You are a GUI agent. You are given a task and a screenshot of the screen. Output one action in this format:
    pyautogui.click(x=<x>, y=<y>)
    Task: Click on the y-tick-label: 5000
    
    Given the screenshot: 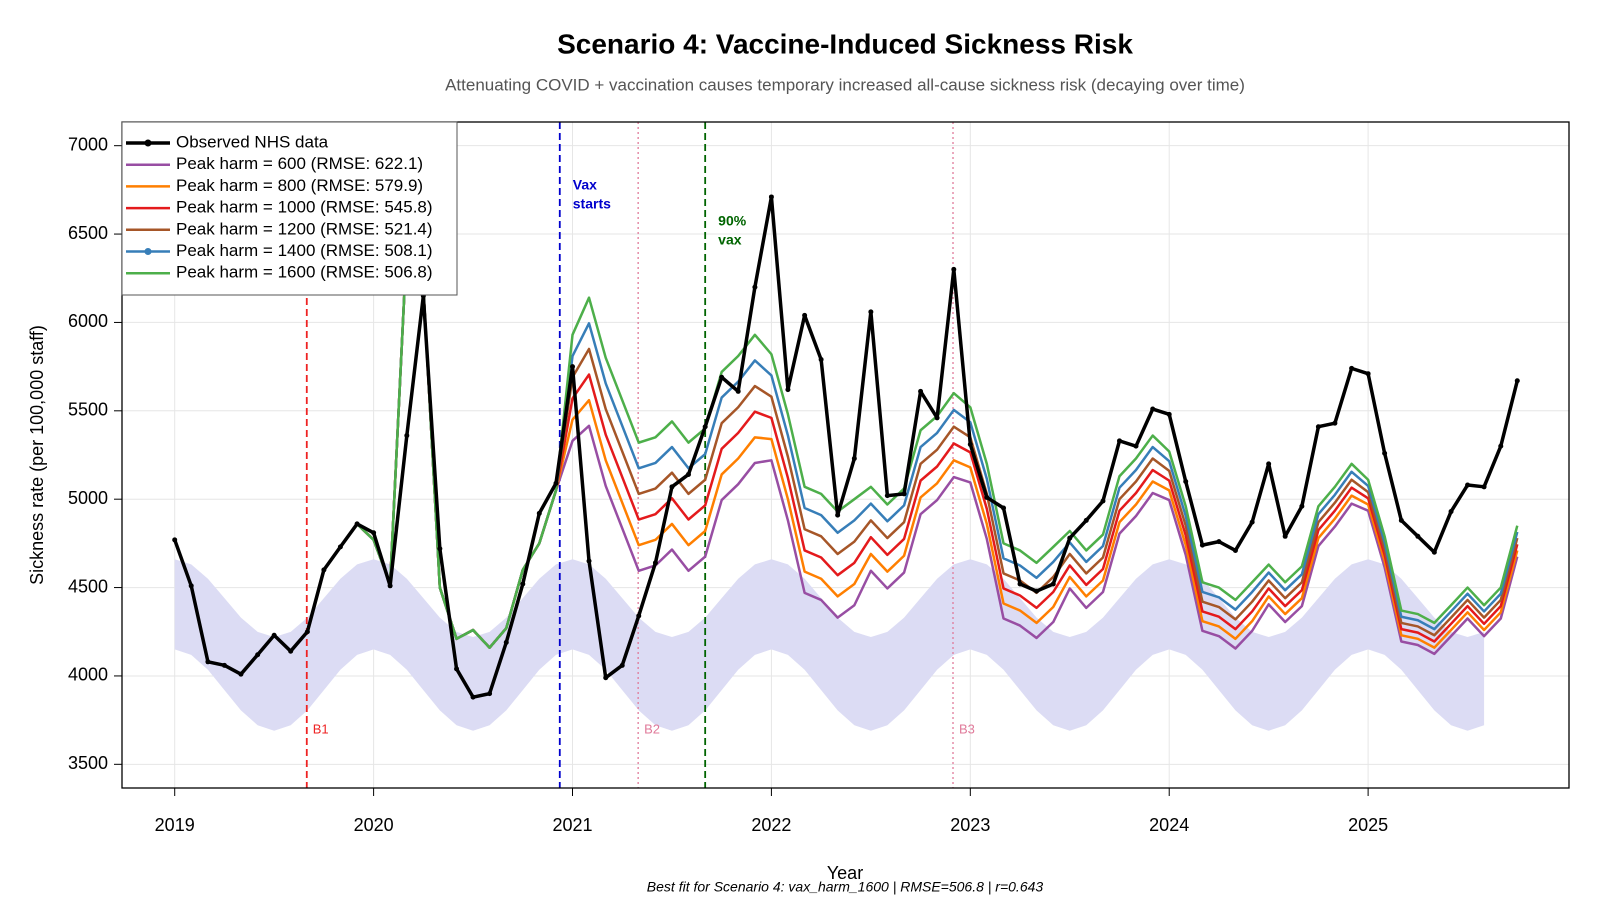 What is the action you would take?
    pyautogui.click(x=88, y=498)
    